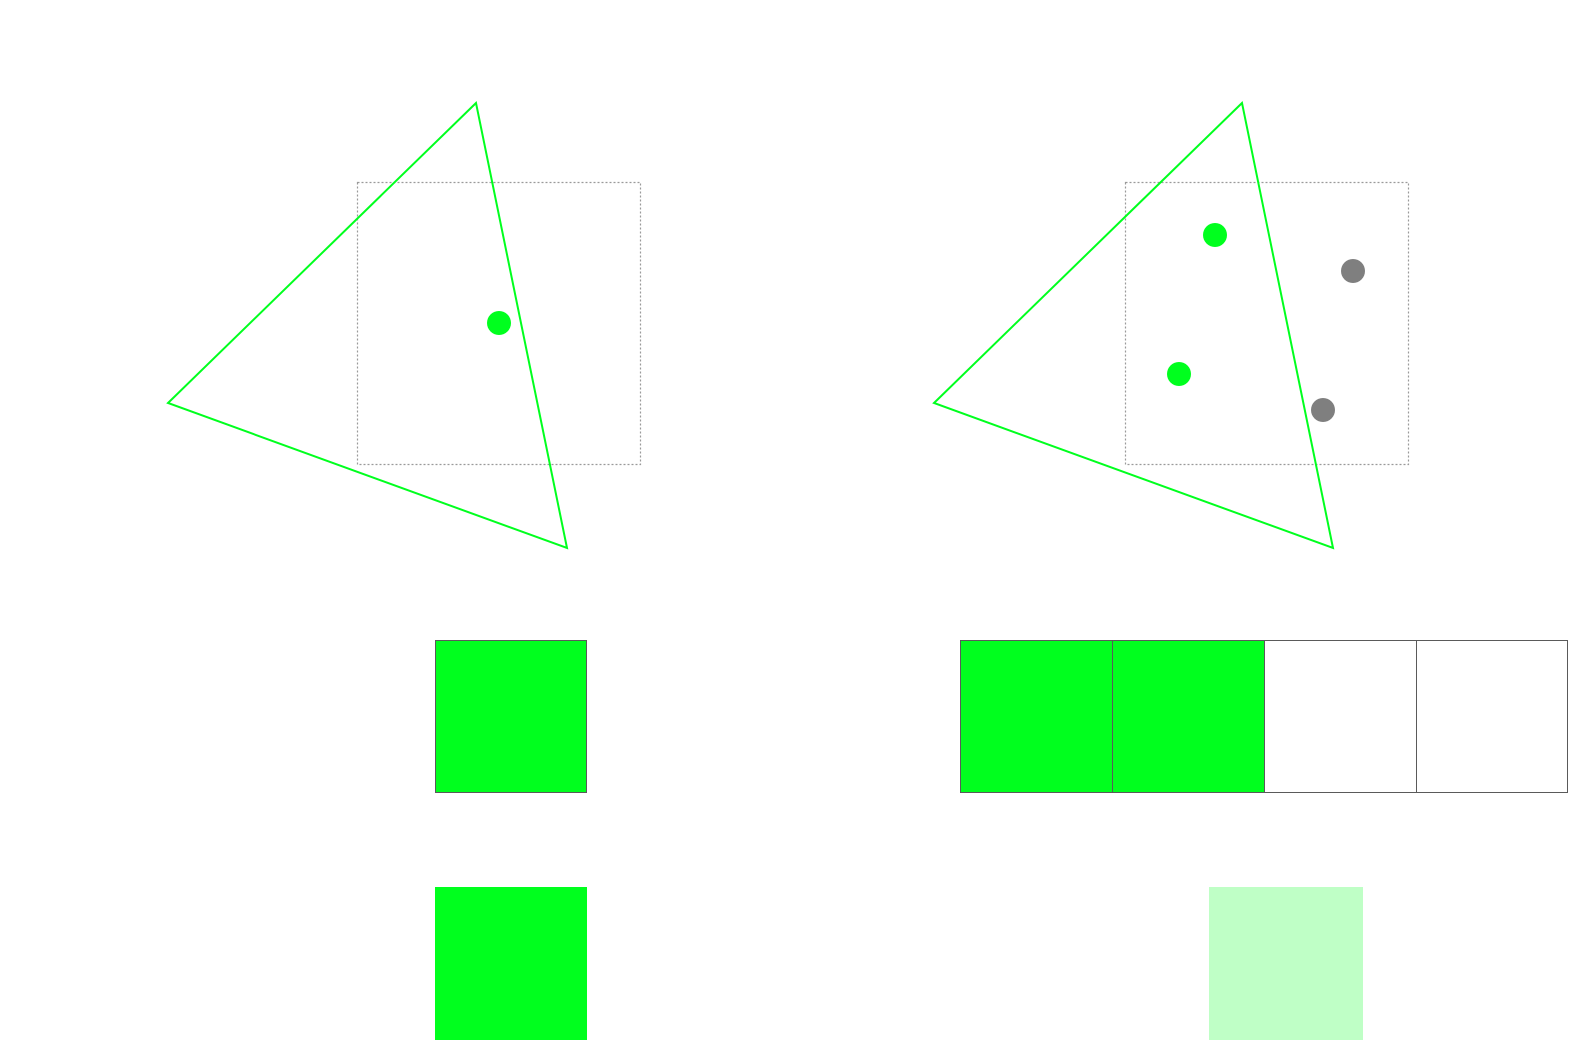 The width and height of the screenshot is (1578, 1048). Describe the element at coordinates (511, 716) in the screenshot. I see `coverage-cell` at that location.